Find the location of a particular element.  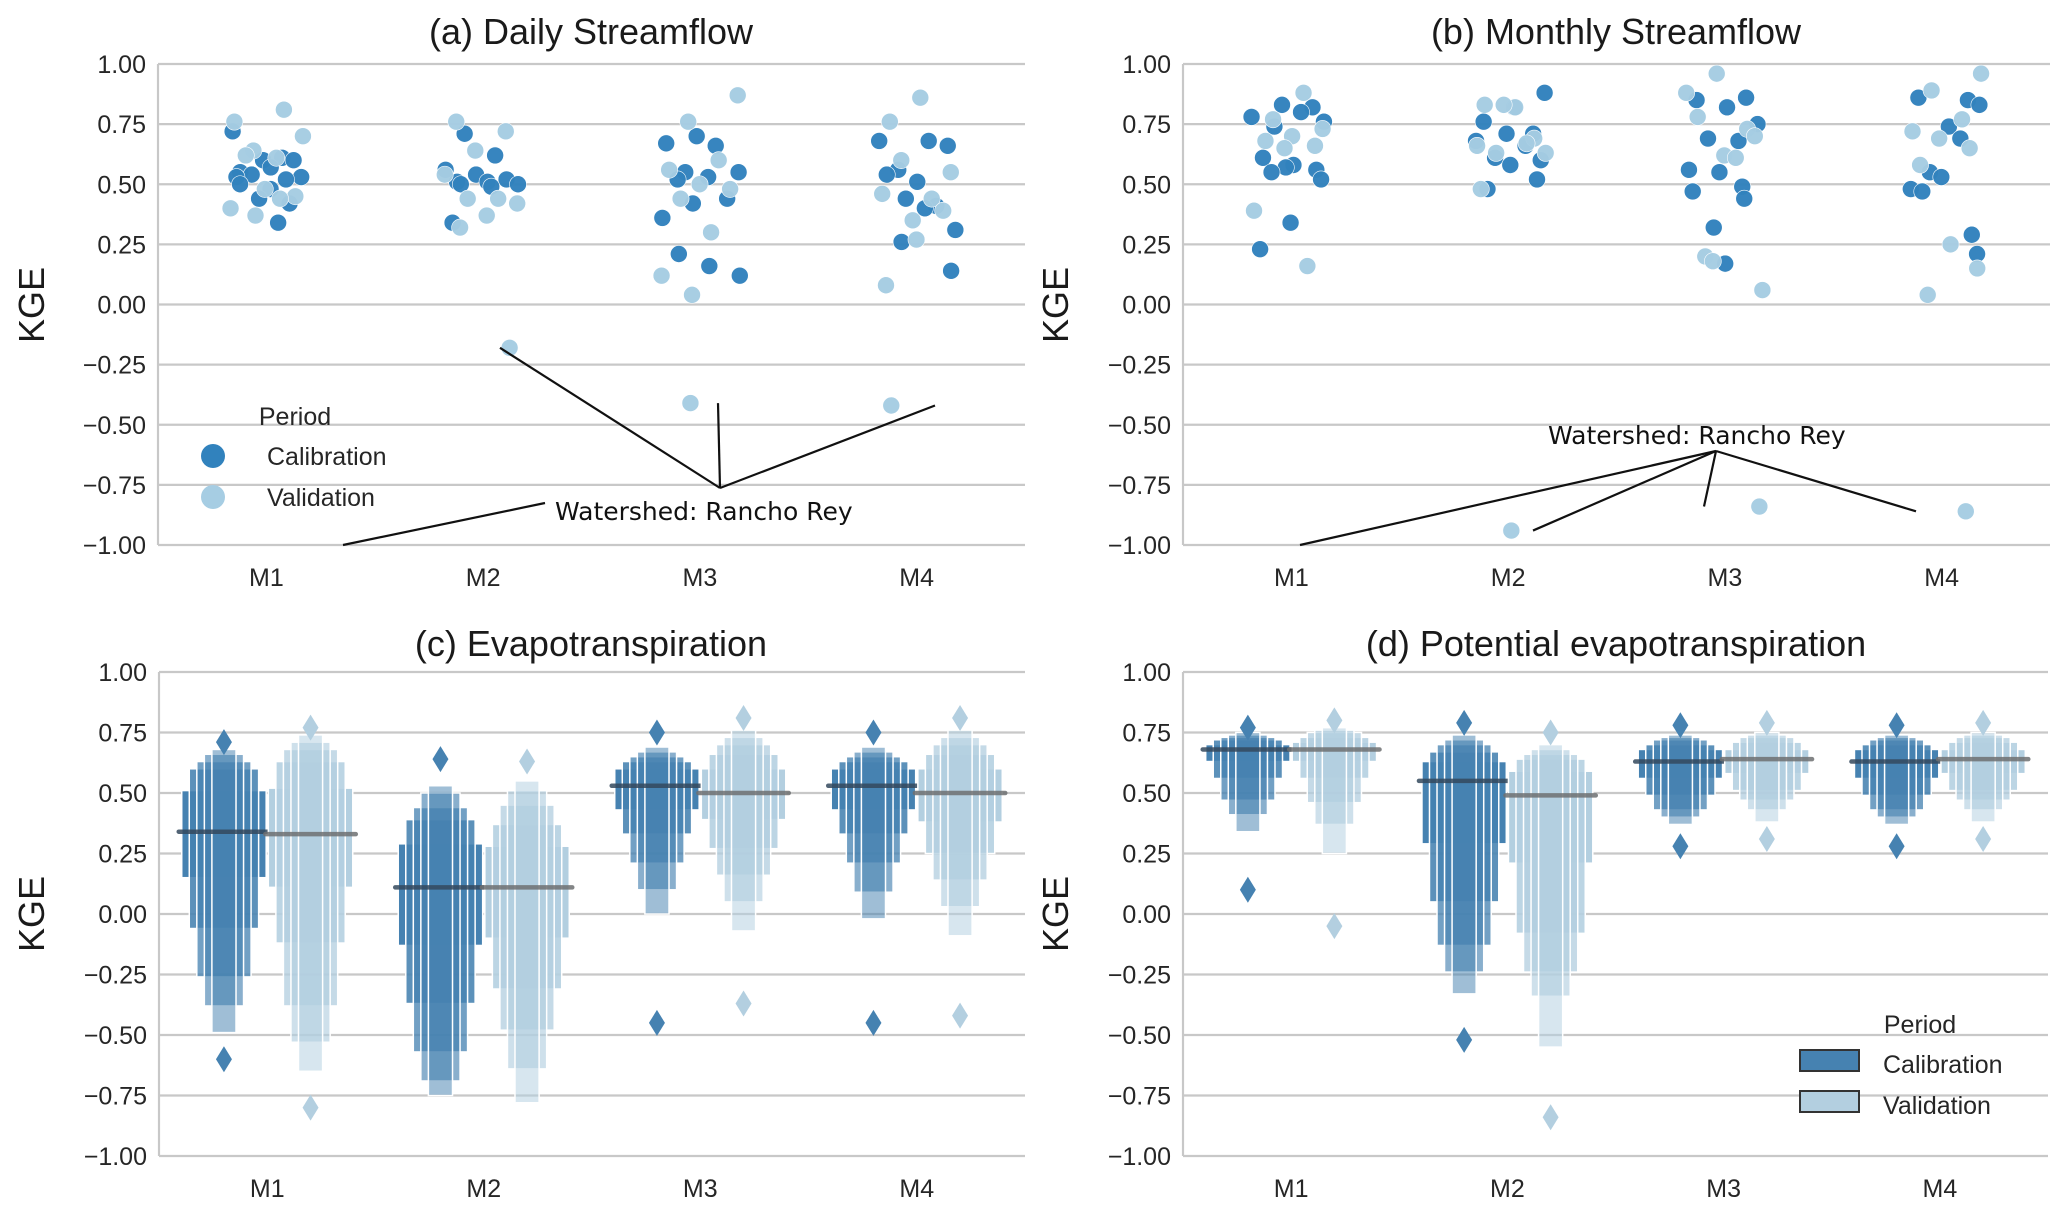

panel-title: (a) Daily Streamflow is located at coordinates (591, 31).